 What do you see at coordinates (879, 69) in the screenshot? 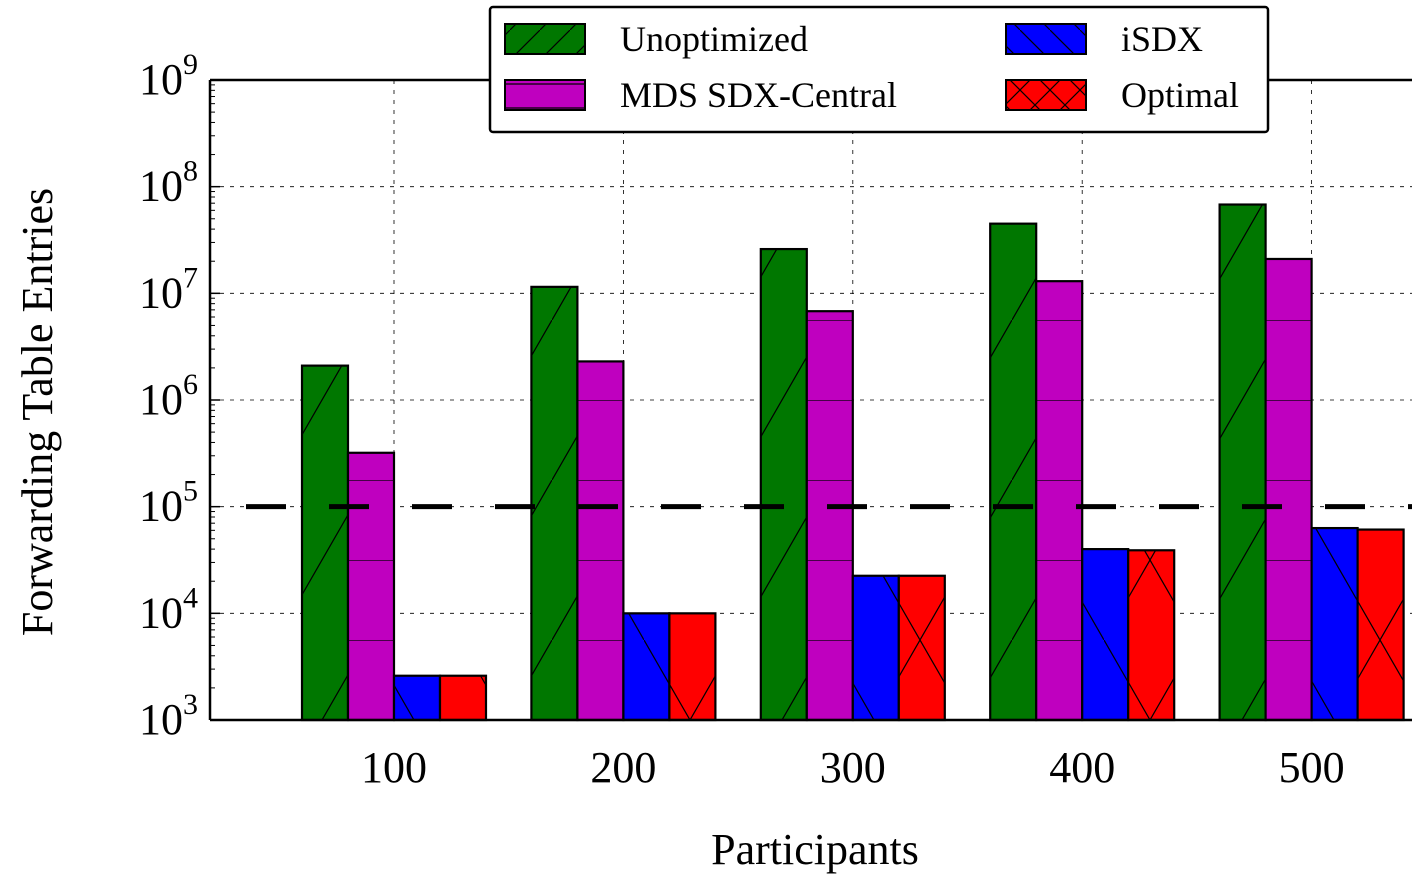
I see `legend: Unoptimized iSDX MDS SDX-Central Optimal` at bounding box center [879, 69].